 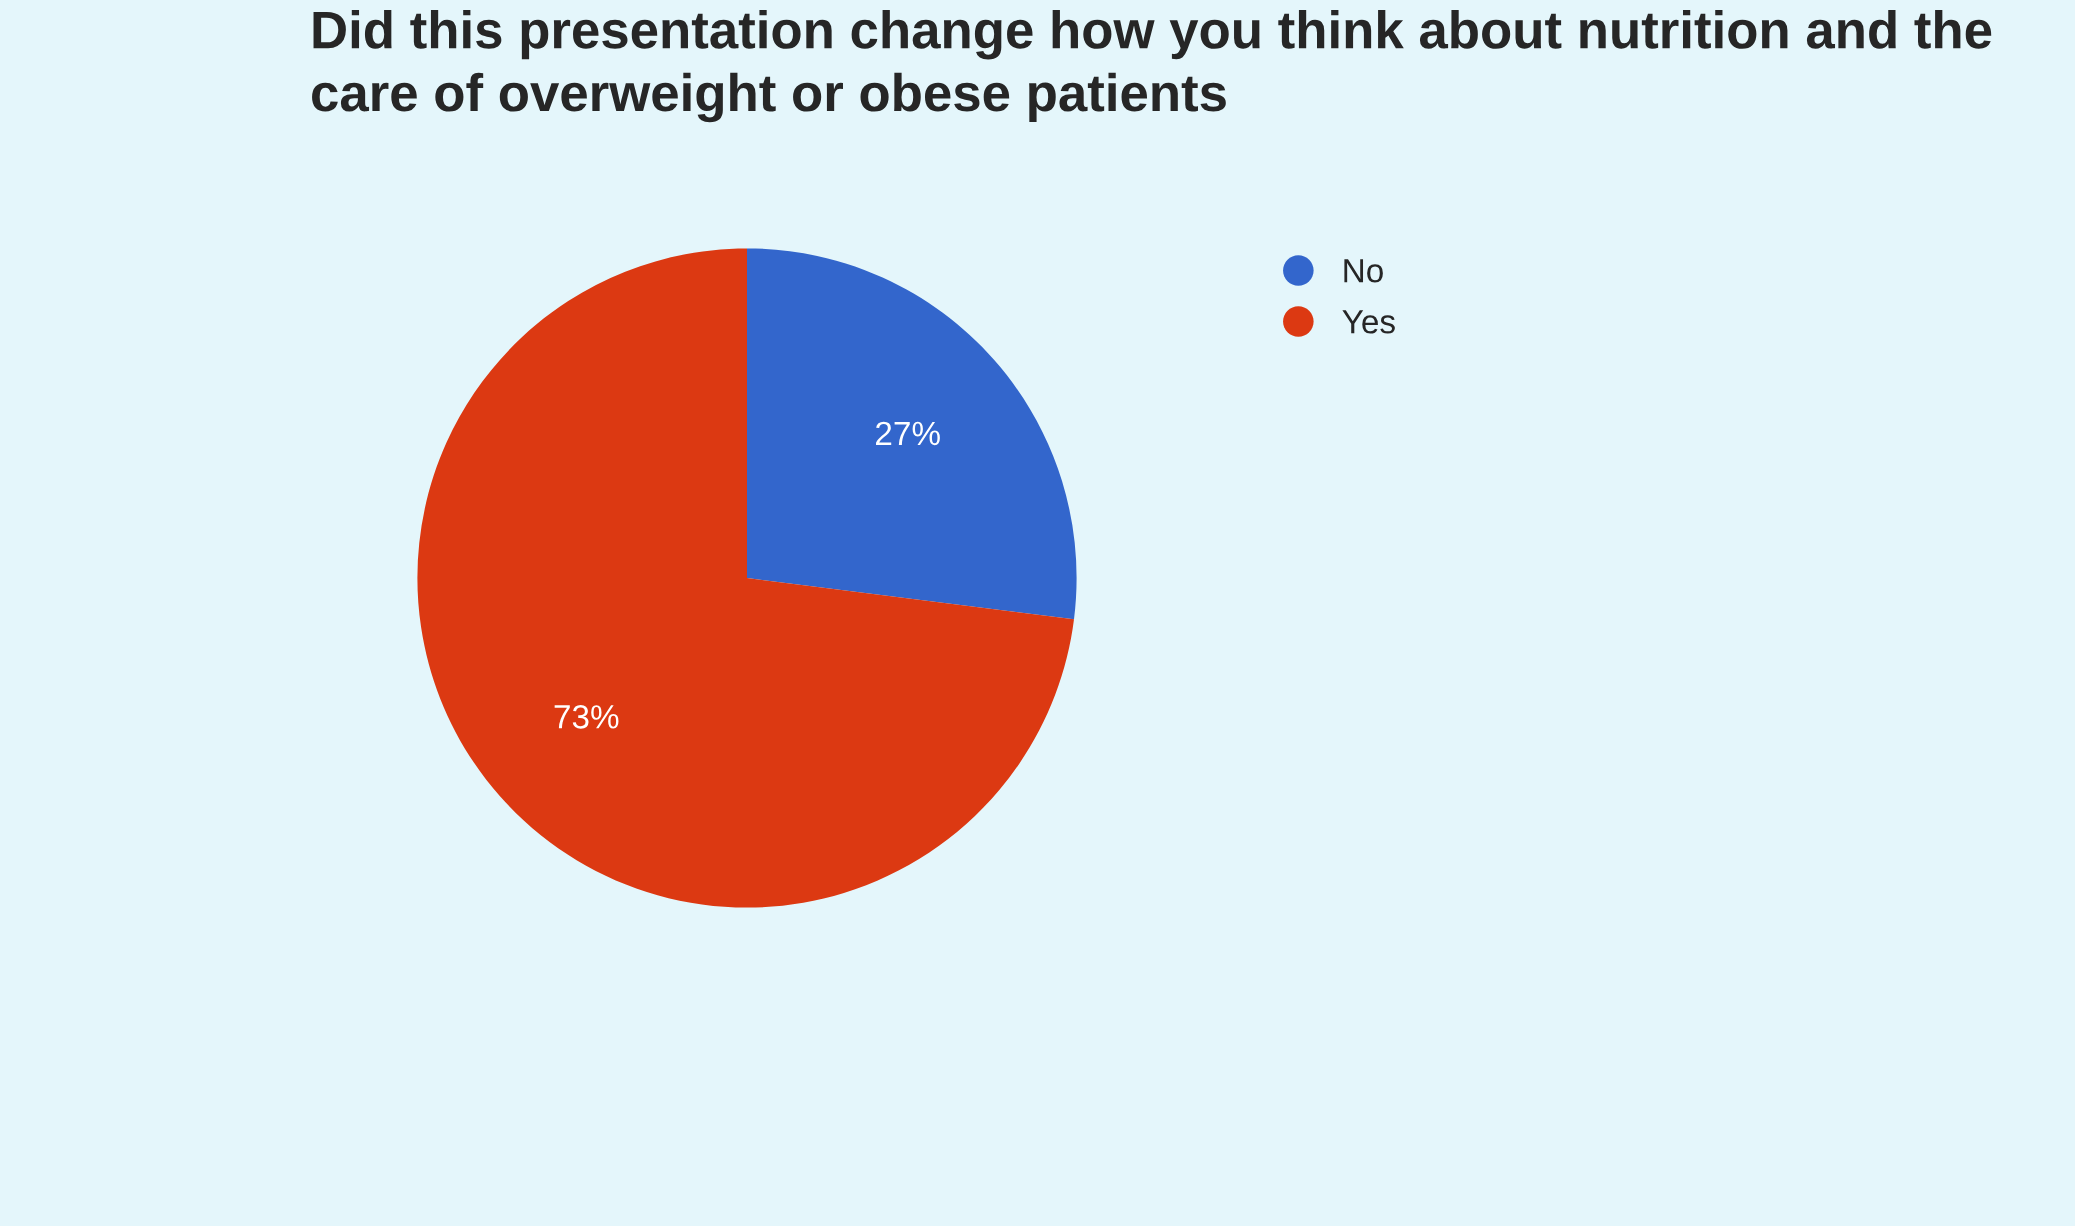 I want to click on legend-label: No, so click(x=1363, y=271).